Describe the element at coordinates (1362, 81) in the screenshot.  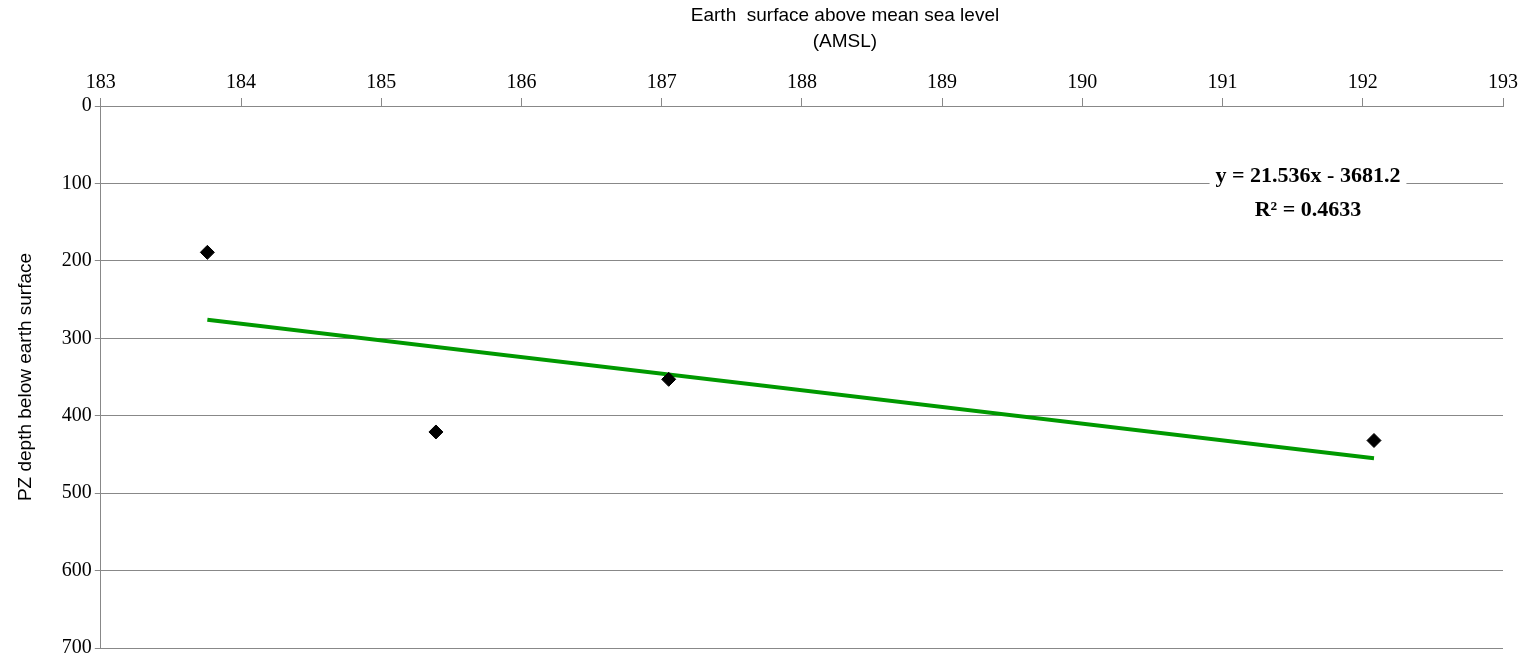
I see `x-tick-label: 192` at that location.